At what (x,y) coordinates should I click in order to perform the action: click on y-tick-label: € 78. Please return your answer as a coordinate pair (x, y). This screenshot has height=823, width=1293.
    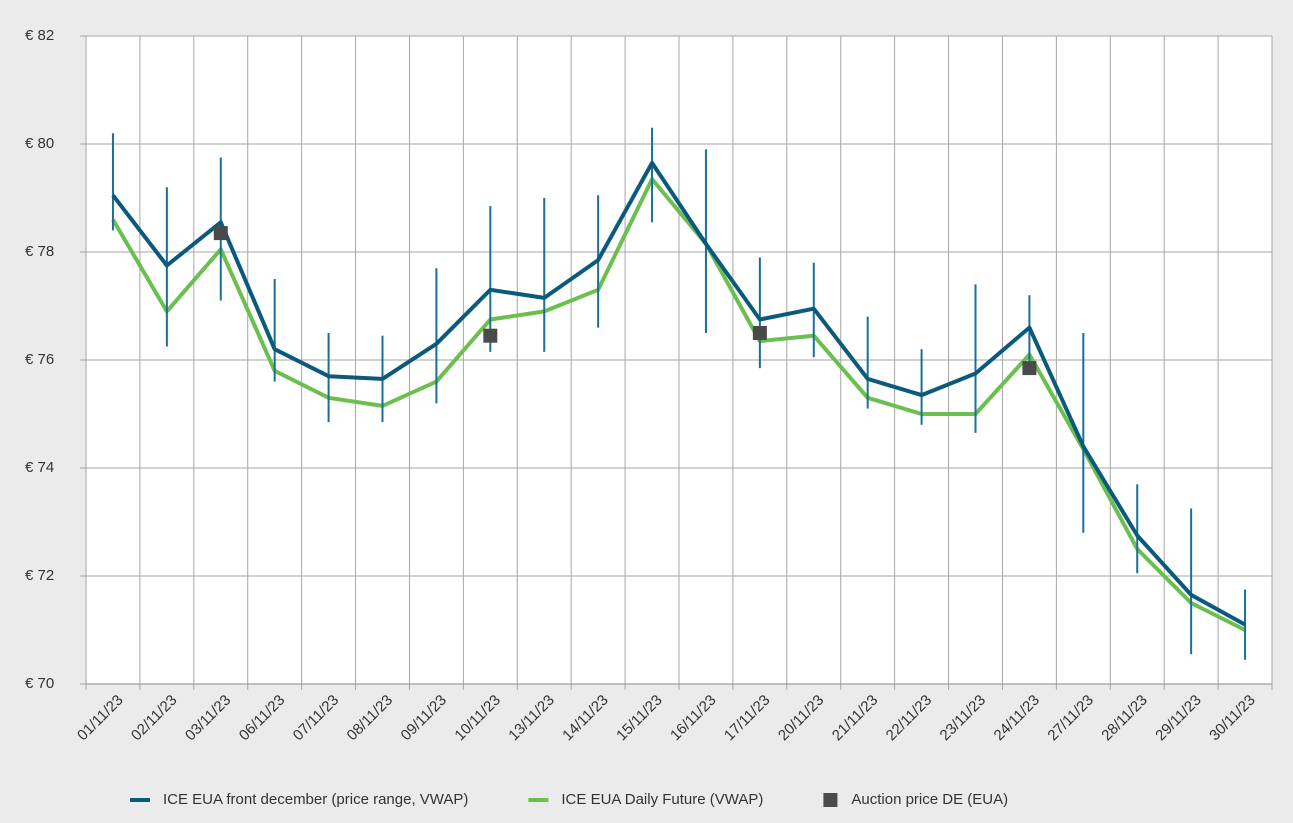
    Looking at the image, I should click on (39, 251).